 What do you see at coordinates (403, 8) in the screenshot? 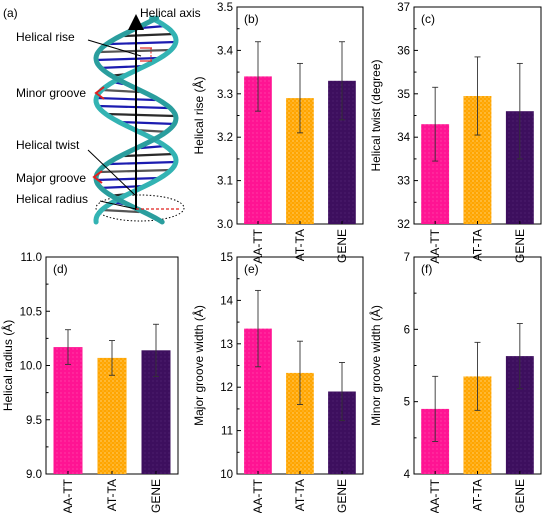
I see `y-tick-label: 37` at bounding box center [403, 8].